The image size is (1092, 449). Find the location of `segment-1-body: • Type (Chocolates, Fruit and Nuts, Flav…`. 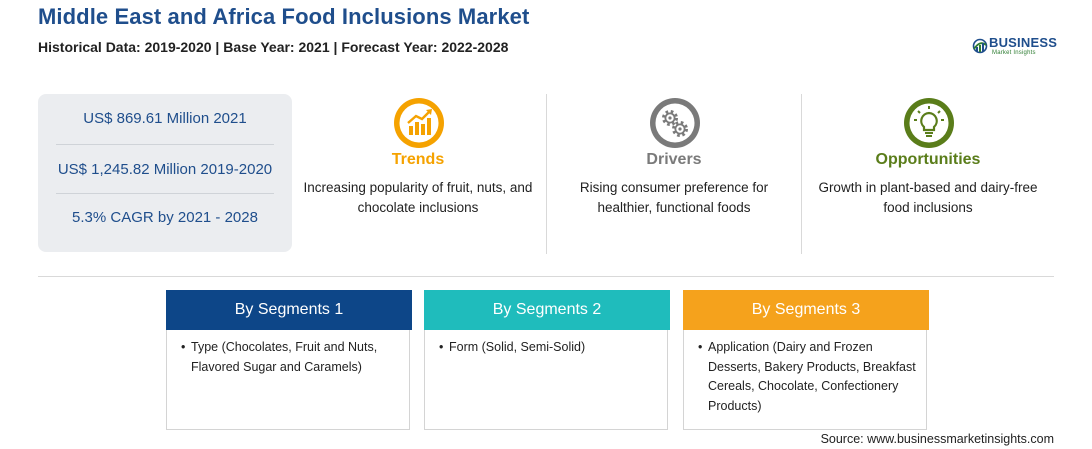

segment-1-body: • Type (Chocolates, Fruit and Nuts, Flav… is located at coordinates (292, 357).